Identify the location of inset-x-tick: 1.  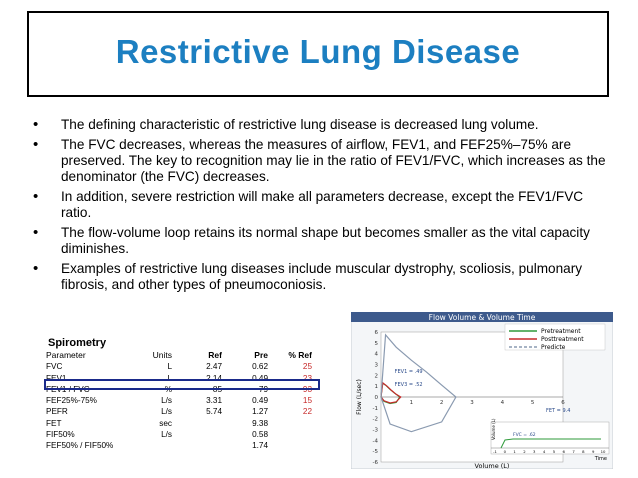
(514, 451).